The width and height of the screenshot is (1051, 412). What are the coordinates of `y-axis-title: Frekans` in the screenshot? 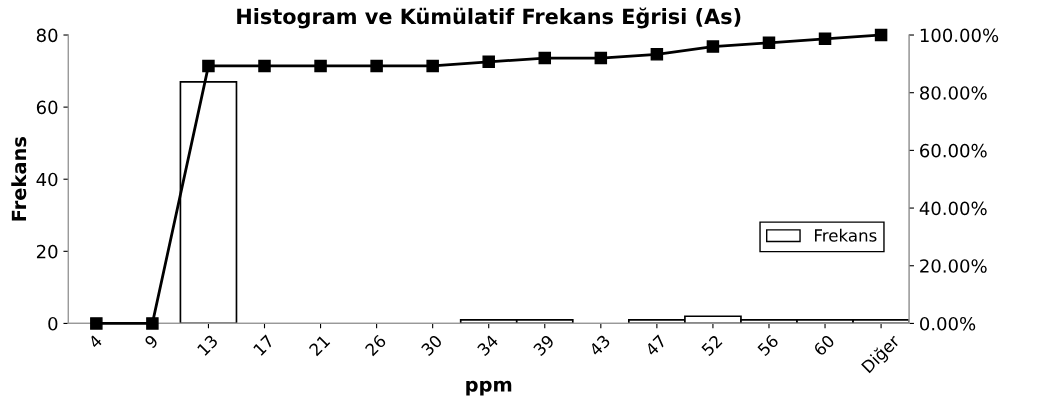 It's located at (19, 179).